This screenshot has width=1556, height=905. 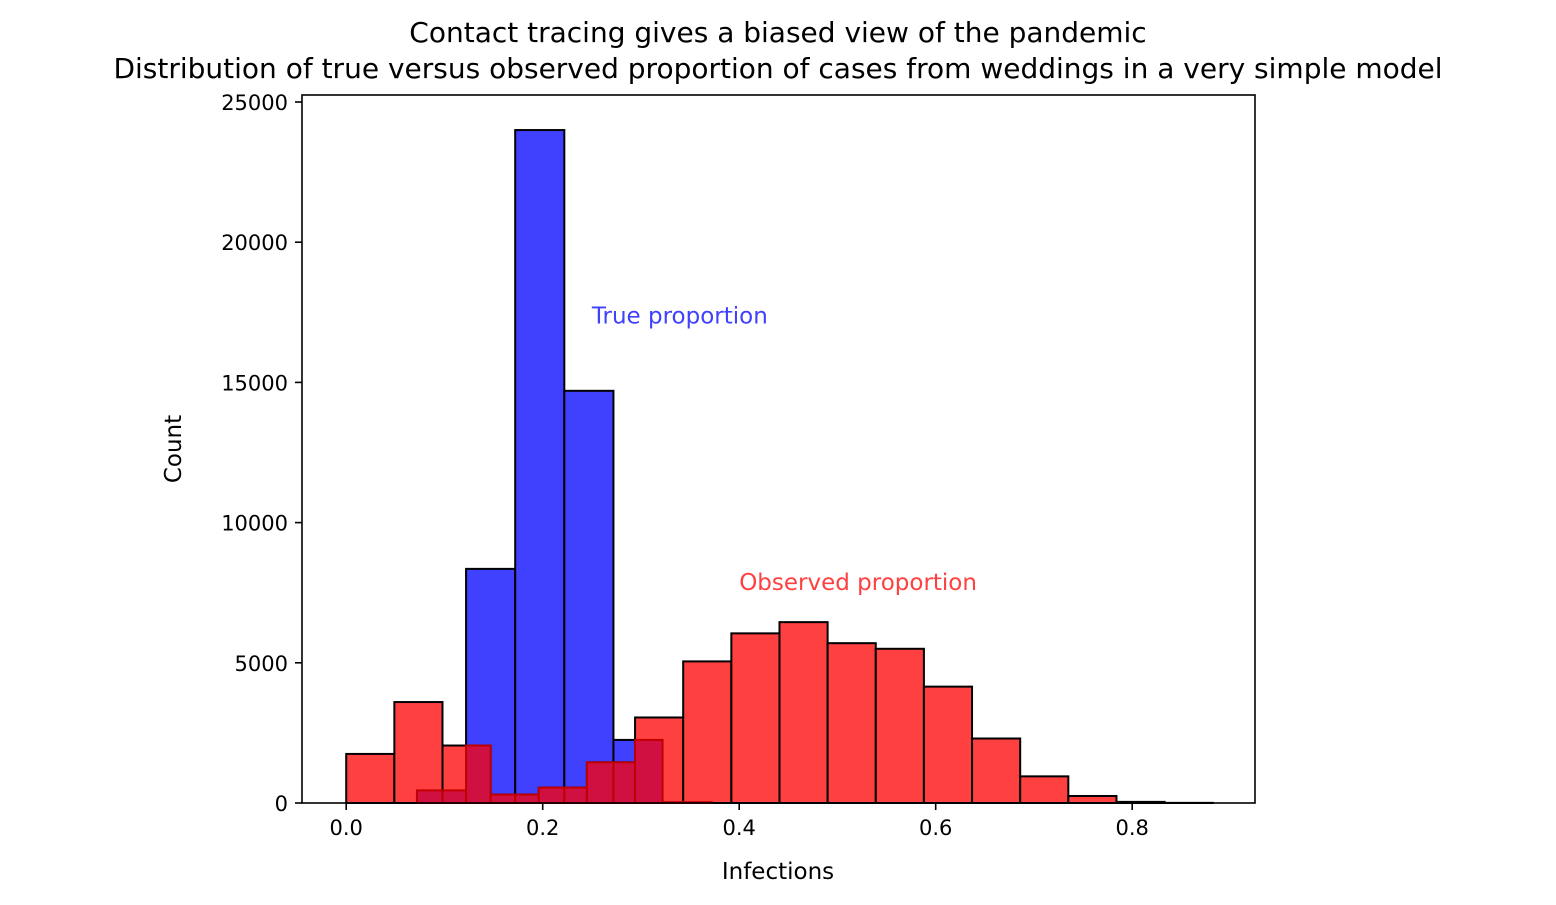 What do you see at coordinates (542, 828) in the screenshot?
I see `x-tick-label: 0.2` at bounding box center [542, 828].